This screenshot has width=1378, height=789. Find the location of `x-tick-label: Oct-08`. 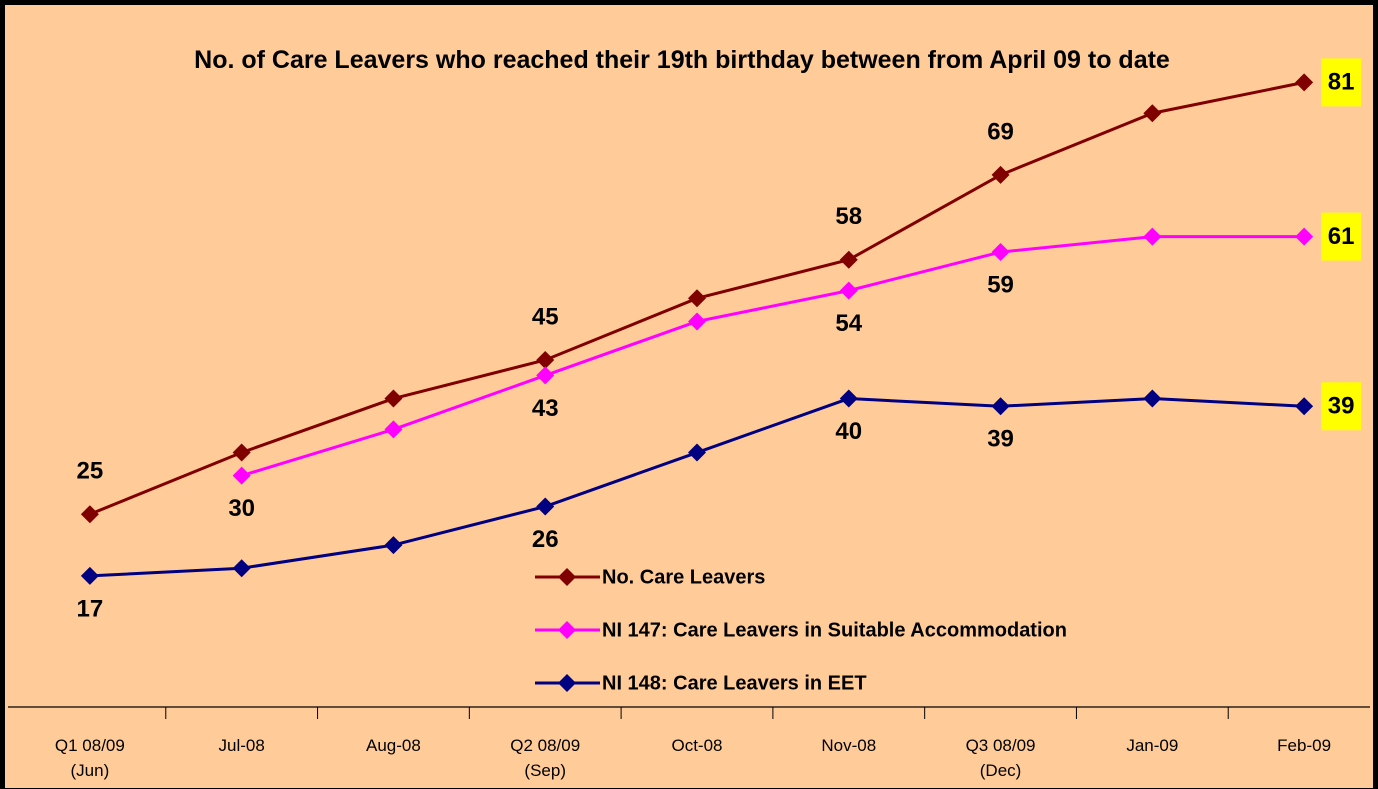

x-tick-label: Oct-08 is located at coordinates (697, 745).